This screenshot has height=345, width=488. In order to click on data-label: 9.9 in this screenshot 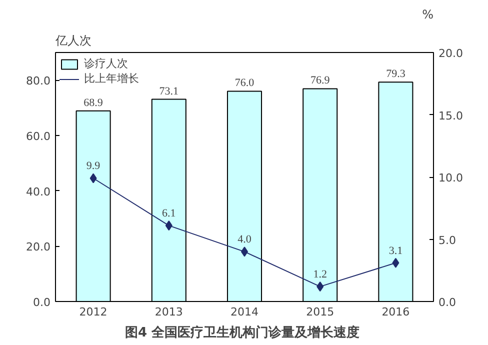, I will do `click(93, 166)`.